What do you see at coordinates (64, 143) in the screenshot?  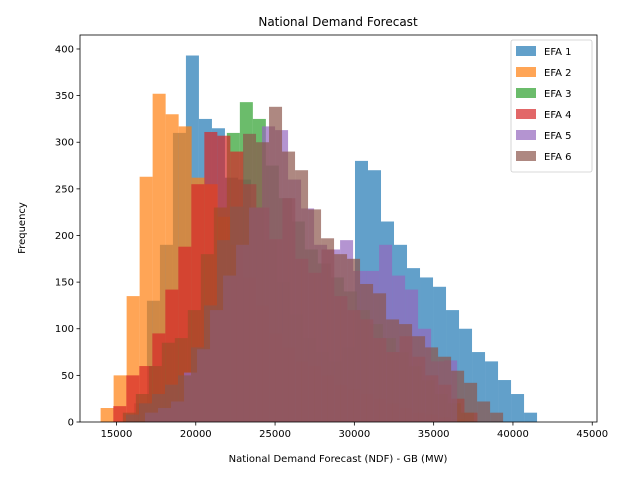 I see `y-tick-label: 300` at bounding box center [64, 143].